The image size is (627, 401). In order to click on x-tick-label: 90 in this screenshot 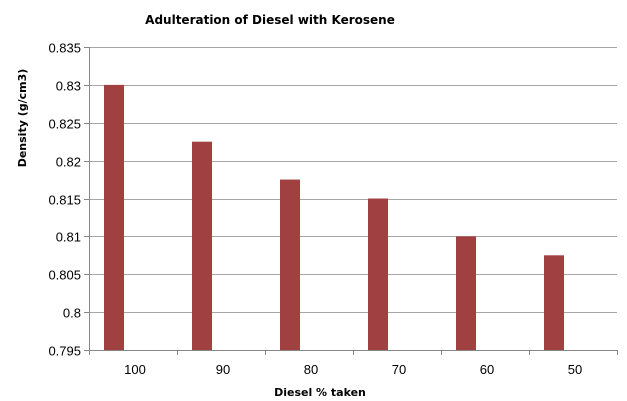, I will do `click(223, 369)`.